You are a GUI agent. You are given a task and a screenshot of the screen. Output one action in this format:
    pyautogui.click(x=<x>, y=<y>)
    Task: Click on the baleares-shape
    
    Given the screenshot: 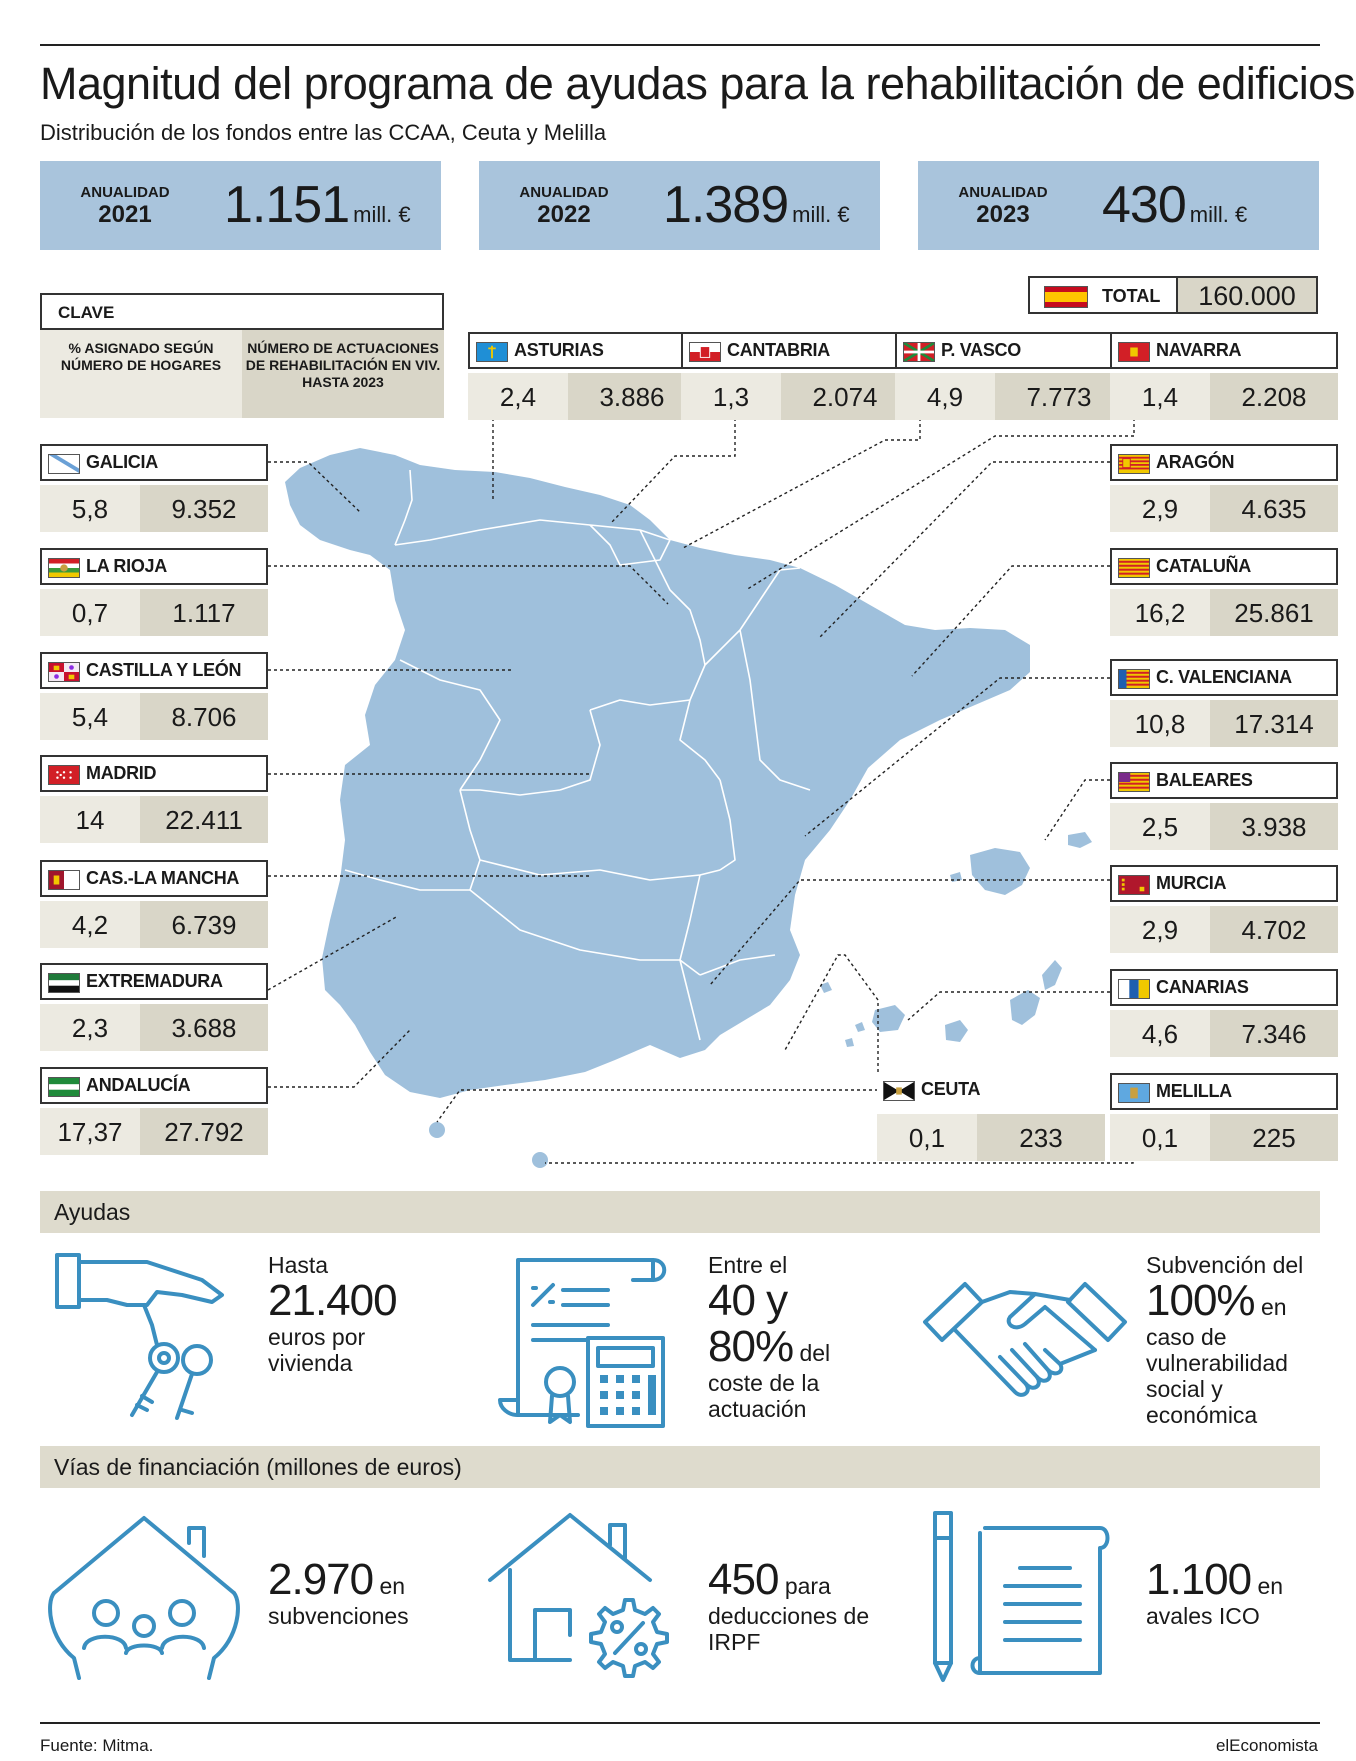 What is the action you would take?
    pyautogui.click(x=1000, y=871)
    